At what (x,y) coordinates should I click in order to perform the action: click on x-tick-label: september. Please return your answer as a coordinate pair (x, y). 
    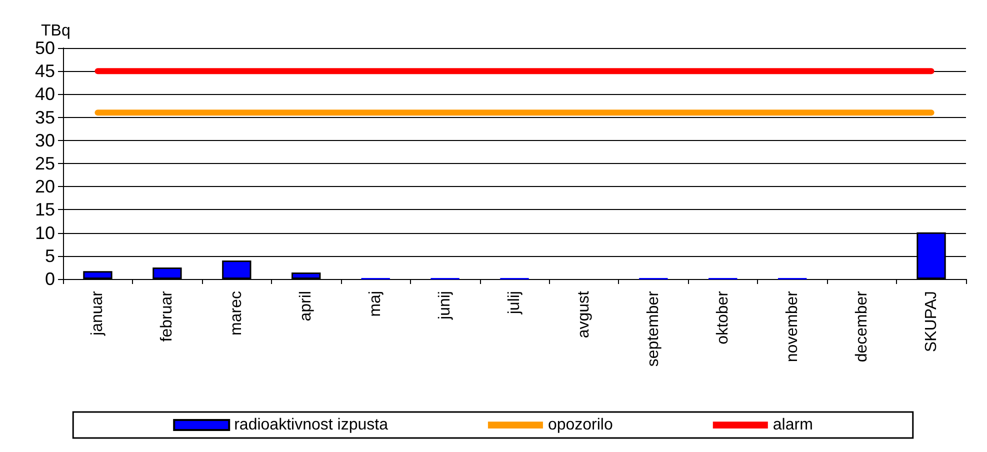
    Looking at the image, I should click on (653, 328).